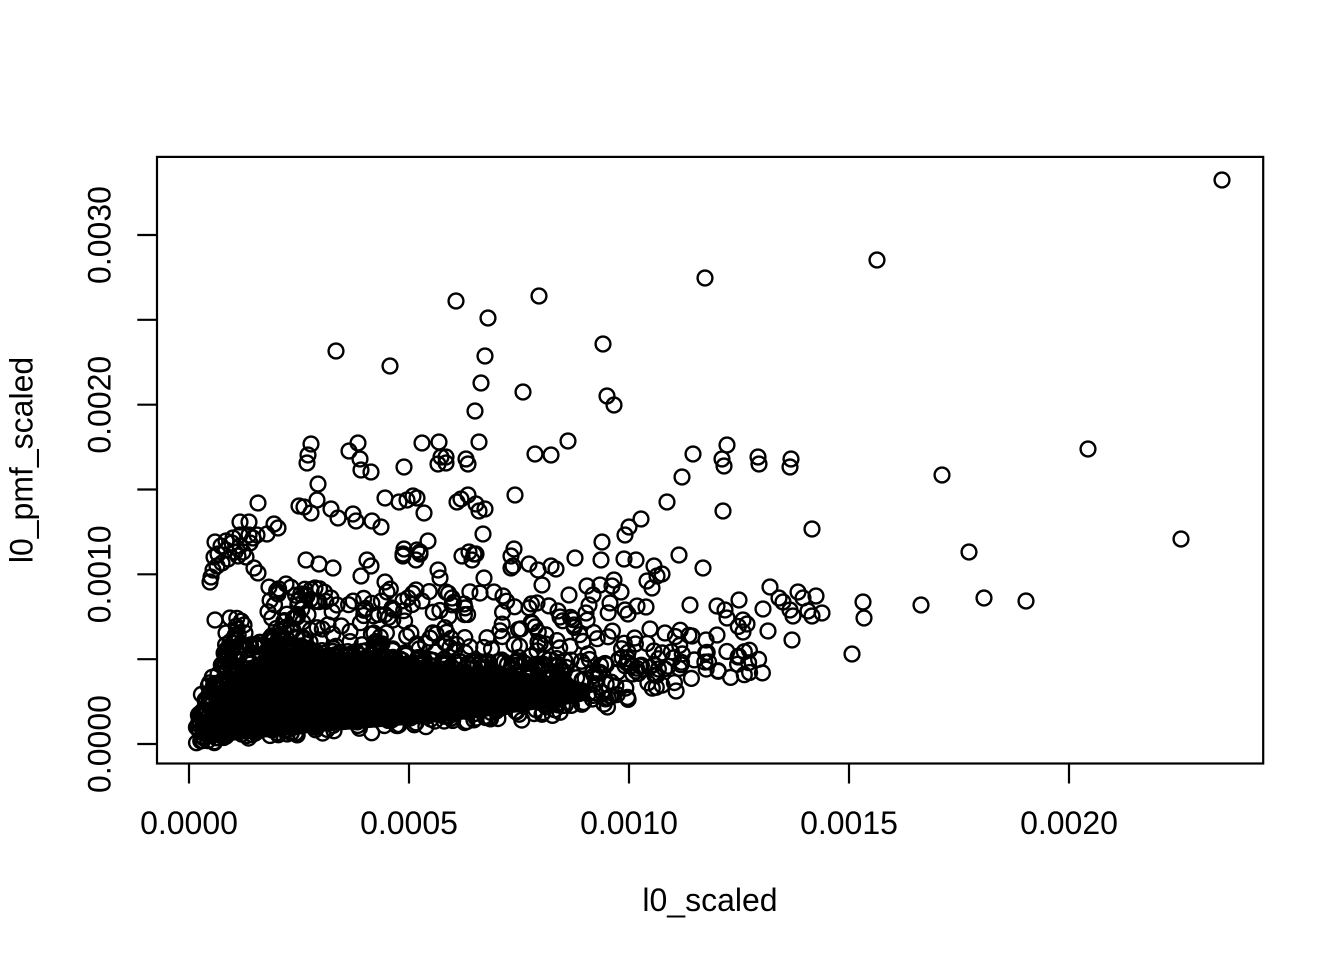 This screenshot has height=960, width=1344. What do you see at coordinates (709, 900) in the screenshot?
I see `svg-text: l0_scaled` at bounding box center [709, 900].